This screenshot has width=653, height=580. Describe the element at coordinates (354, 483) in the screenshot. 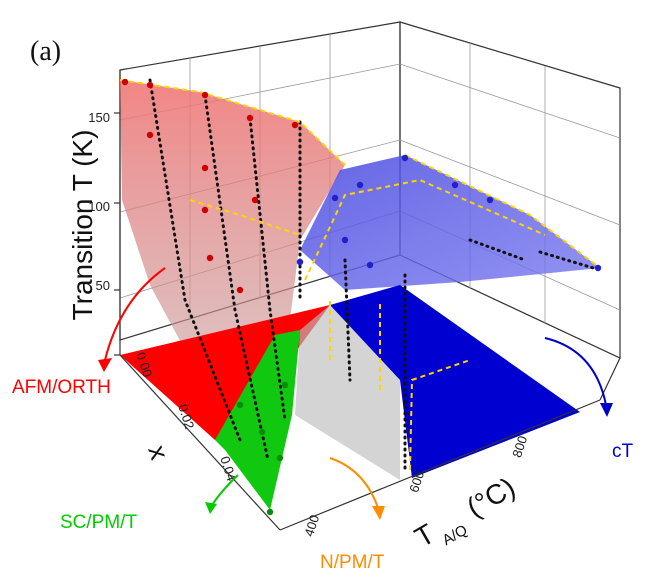

I see `np-arrow` at that location.